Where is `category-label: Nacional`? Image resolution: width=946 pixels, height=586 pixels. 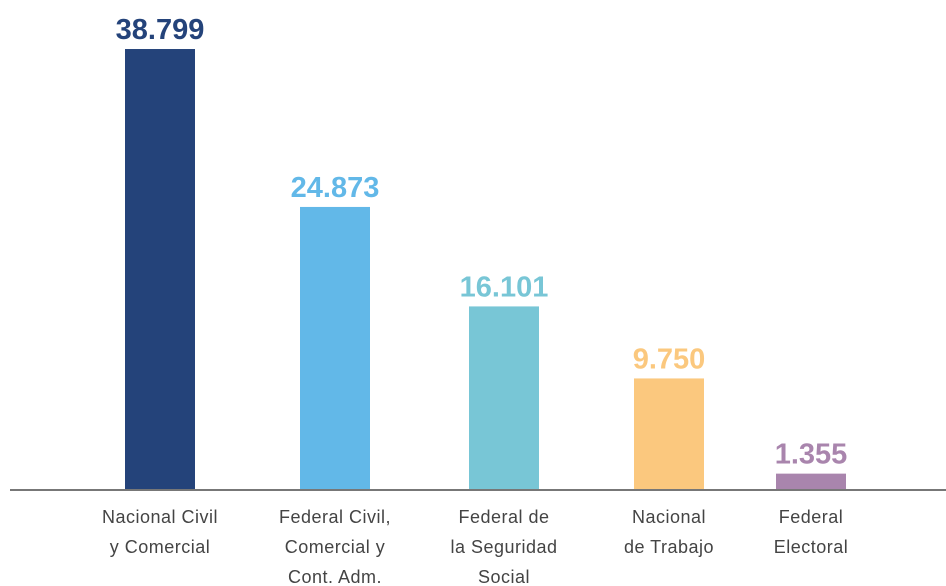
category-label: Nacional is located at coordinates (669, 517).